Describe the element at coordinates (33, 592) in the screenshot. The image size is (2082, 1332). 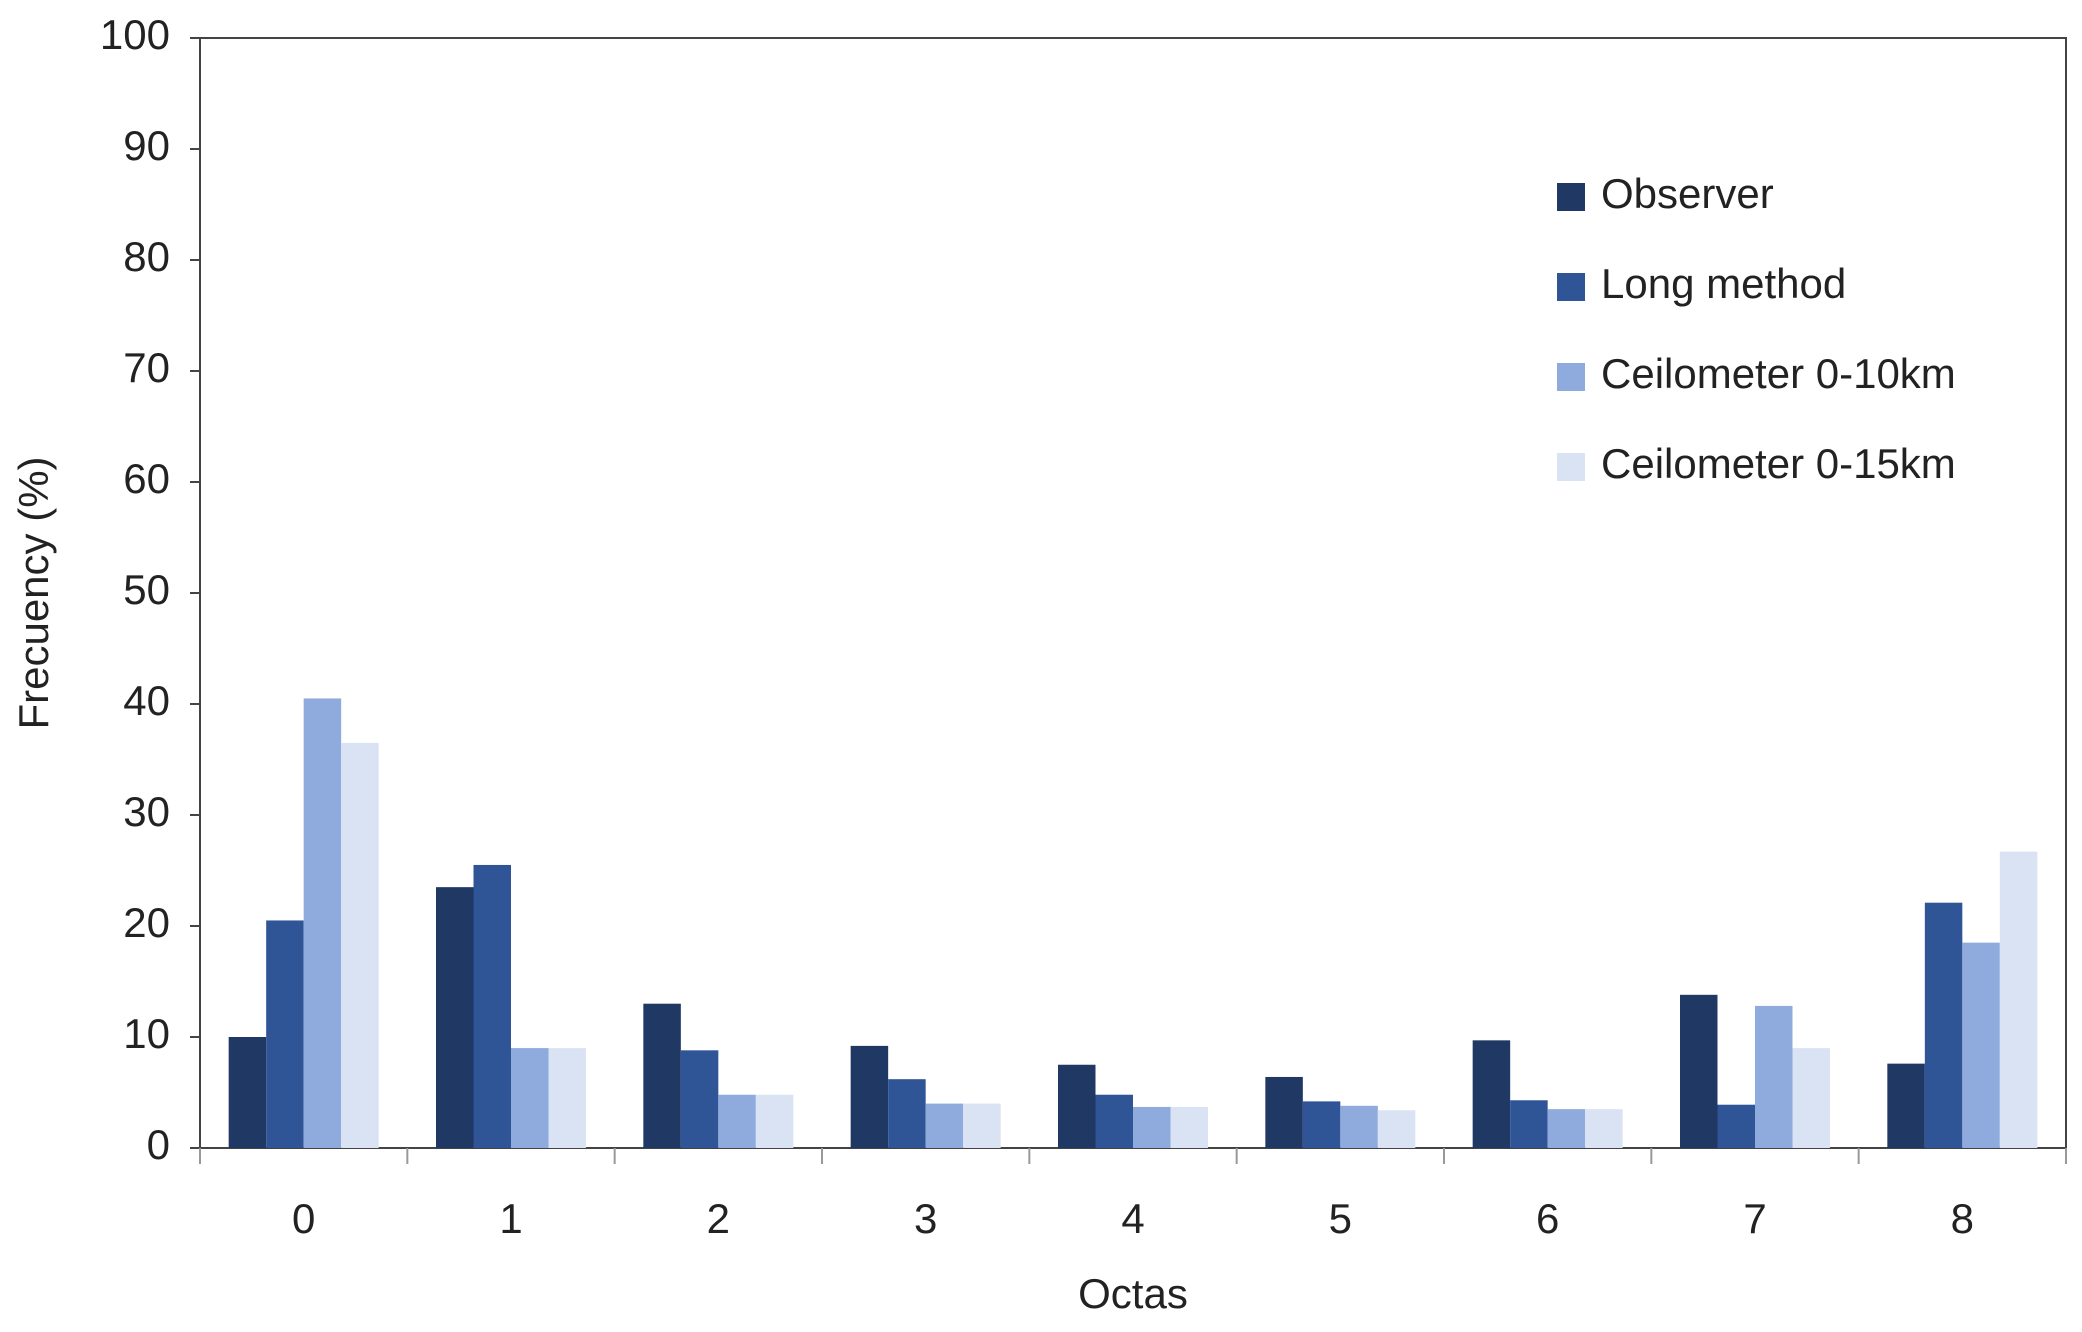
I see `y-axis-label: Frecuency (%)` at that location.